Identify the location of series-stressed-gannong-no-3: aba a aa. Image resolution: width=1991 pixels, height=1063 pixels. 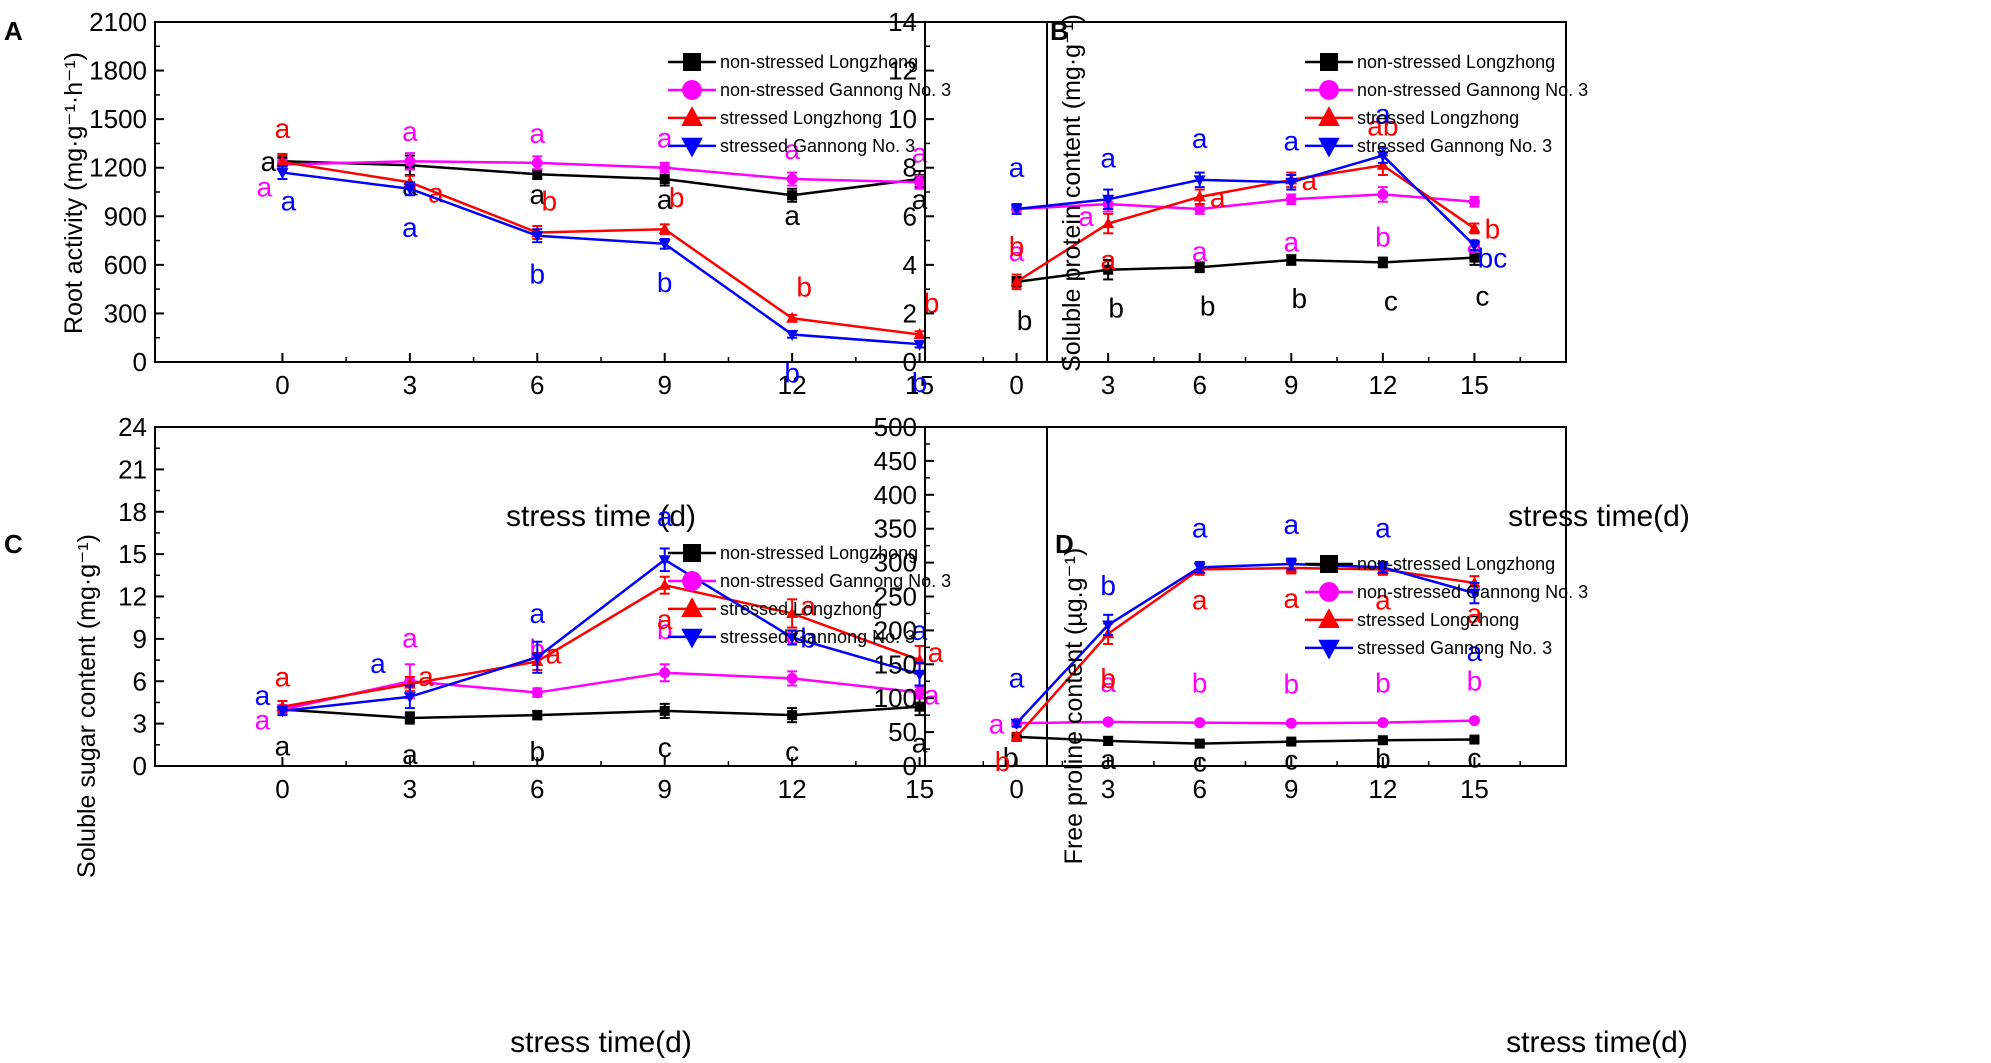
(1246, 619).